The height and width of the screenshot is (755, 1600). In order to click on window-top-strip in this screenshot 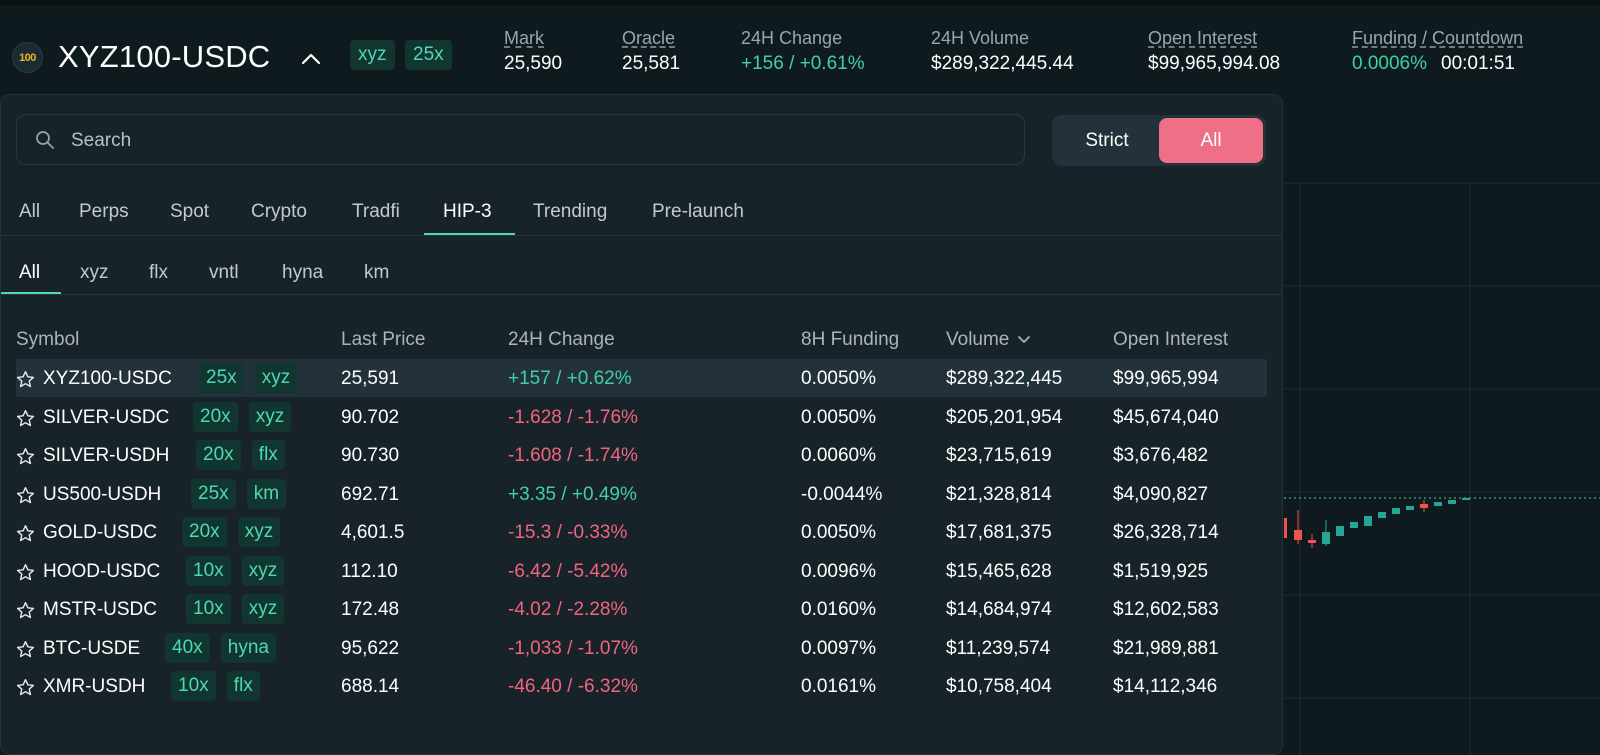, I will do `click(800, 3)`.